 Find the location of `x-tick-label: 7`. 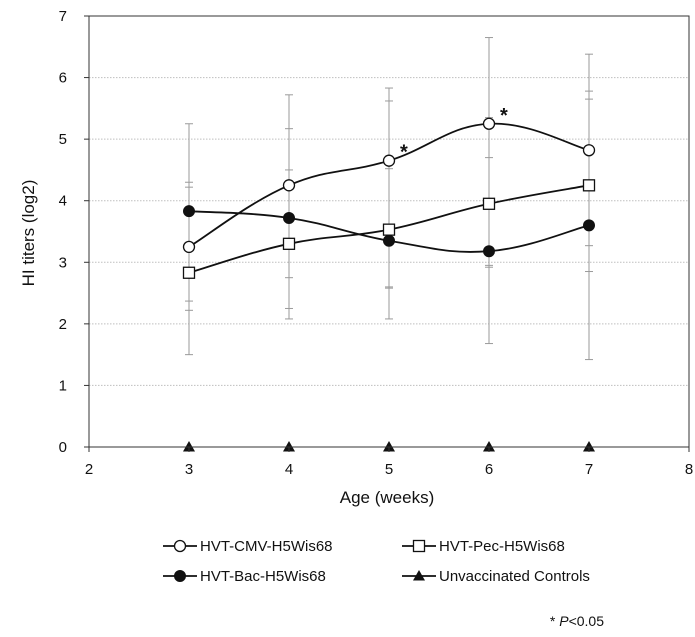

x-tick-label: 7 is located at coordinates (589, 469).